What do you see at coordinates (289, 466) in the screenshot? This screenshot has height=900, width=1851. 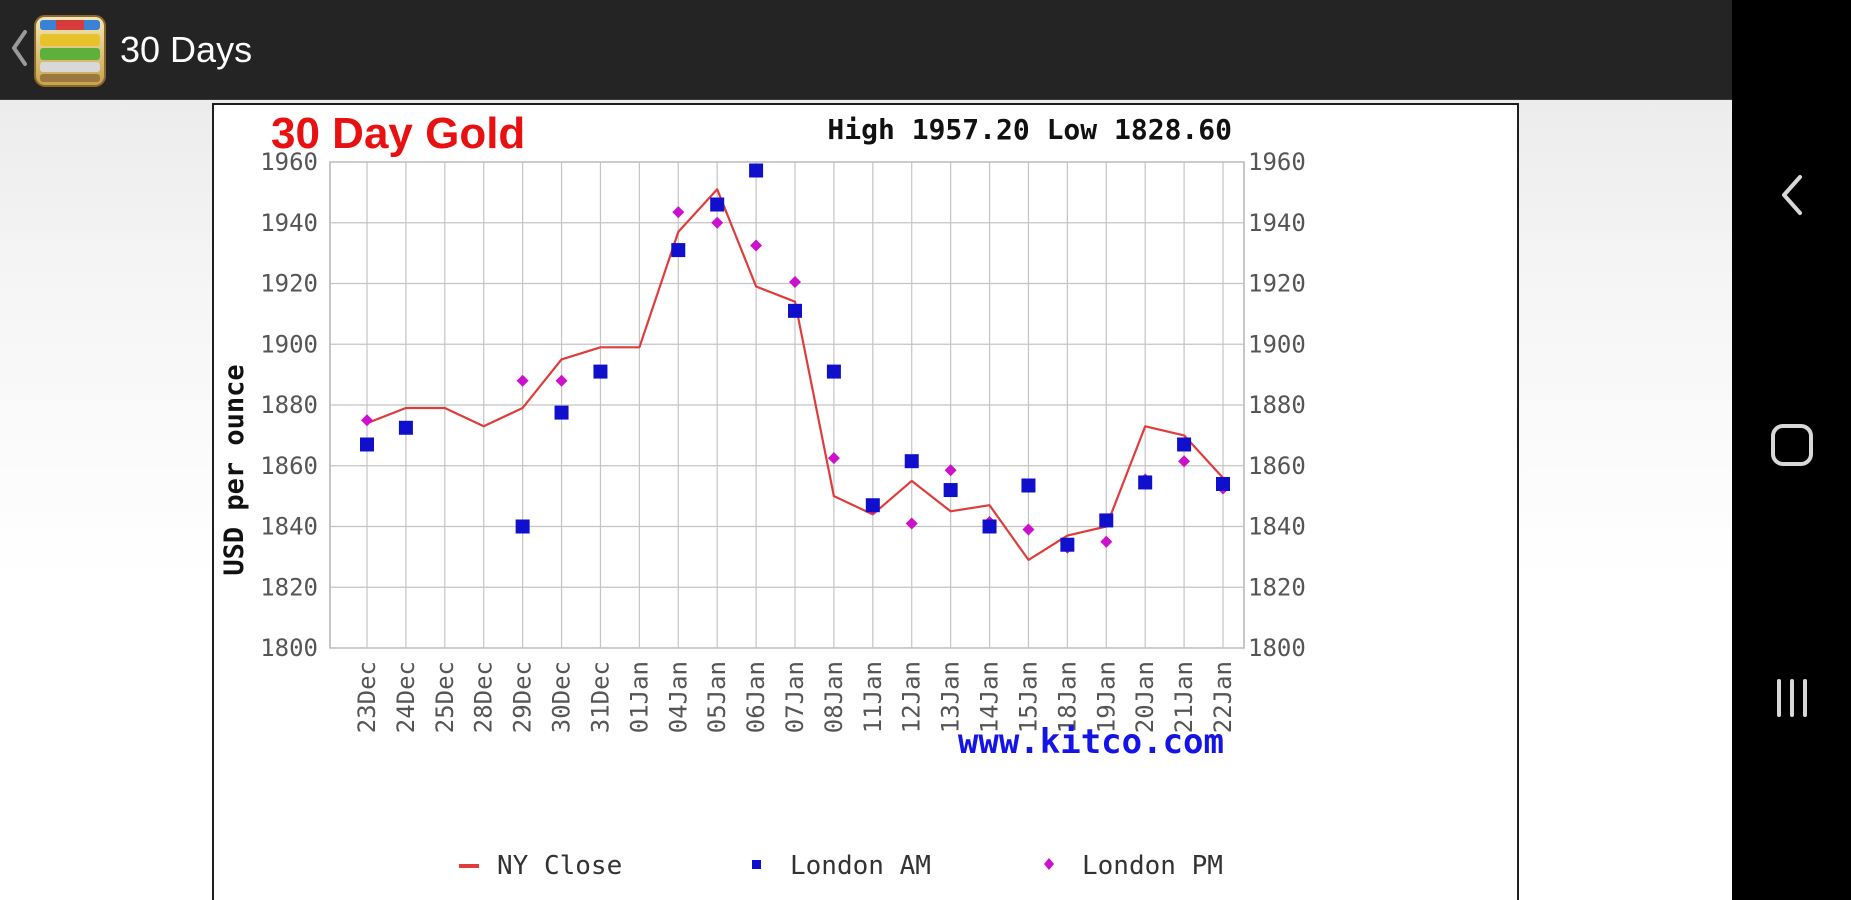 I see `y-tick-label-left: 1860` at bounding box center [289, 466].